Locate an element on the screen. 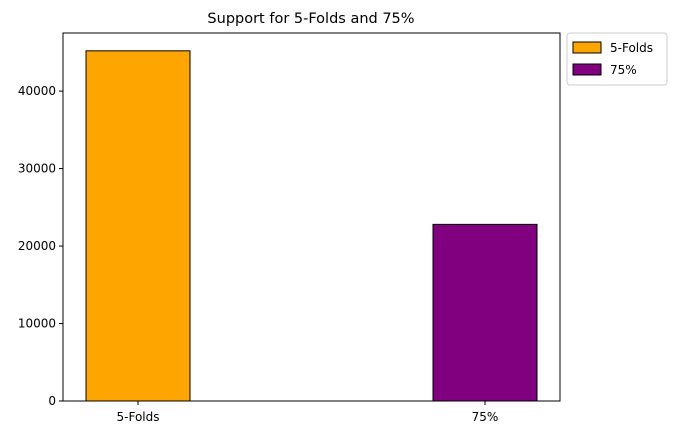  x-tick-label: 75% is located at coordinates (485, 417).